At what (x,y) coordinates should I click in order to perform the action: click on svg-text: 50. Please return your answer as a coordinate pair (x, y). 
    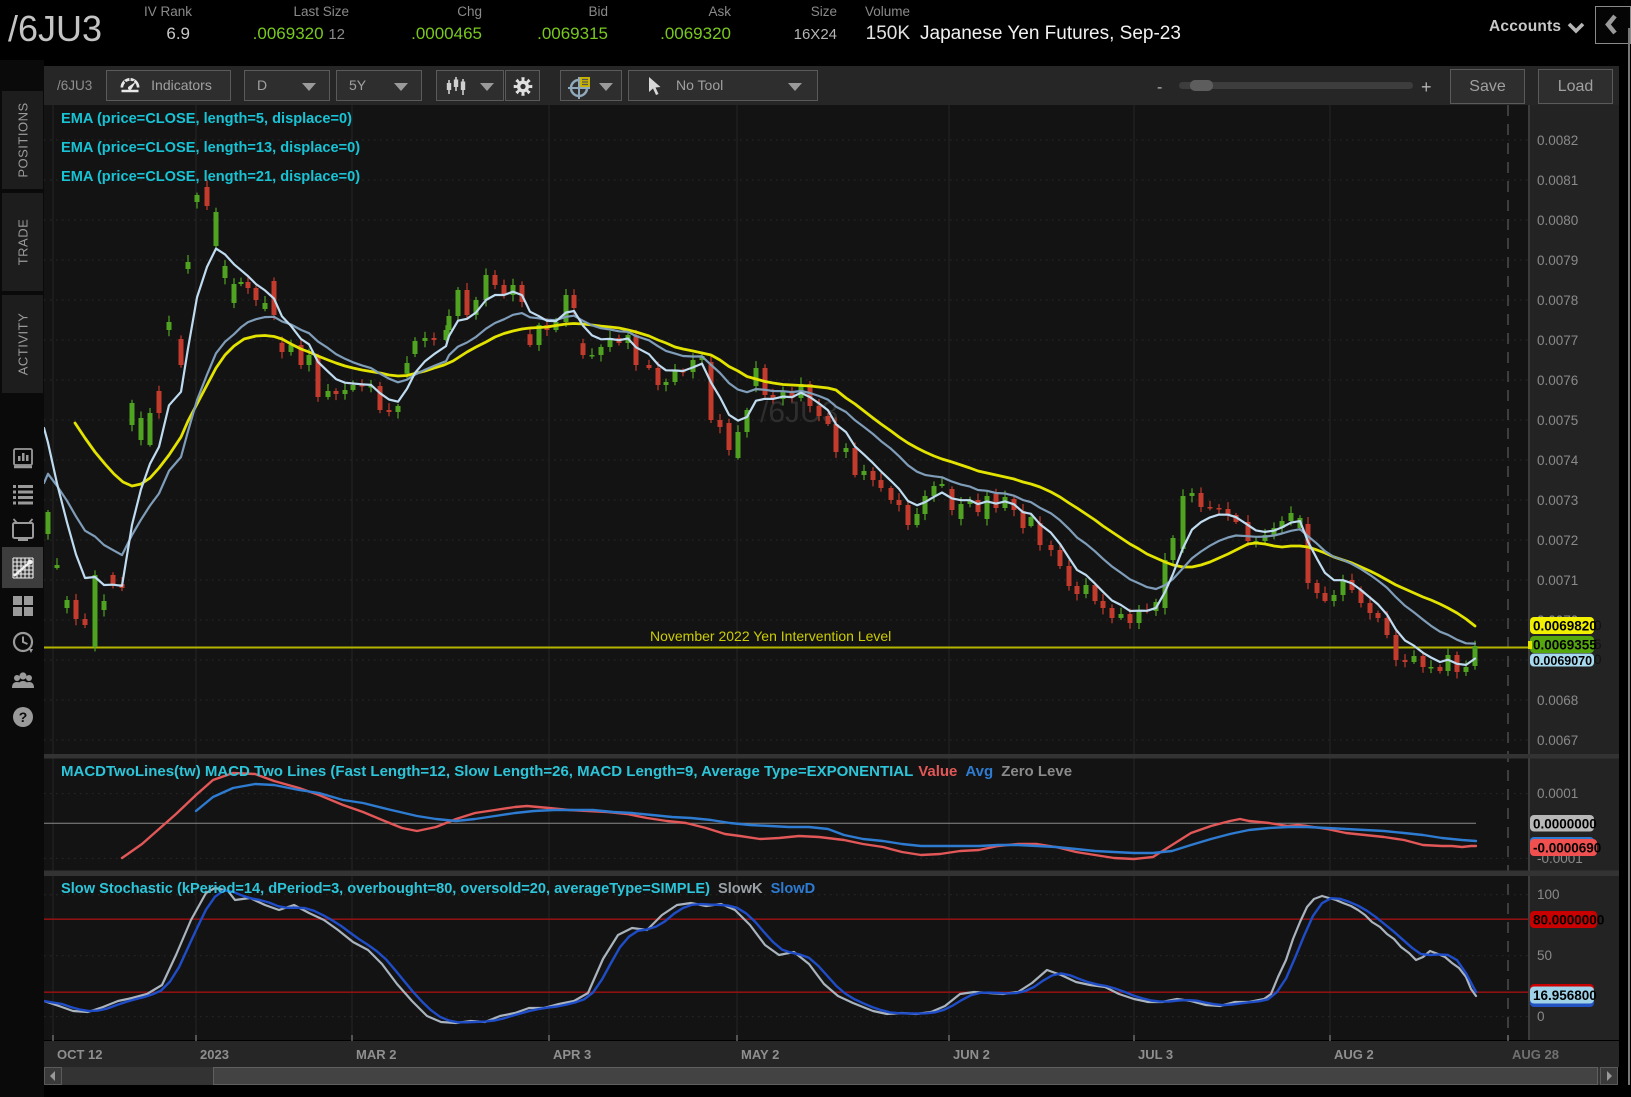
    Looking at the image, I should click on (1544, 955).